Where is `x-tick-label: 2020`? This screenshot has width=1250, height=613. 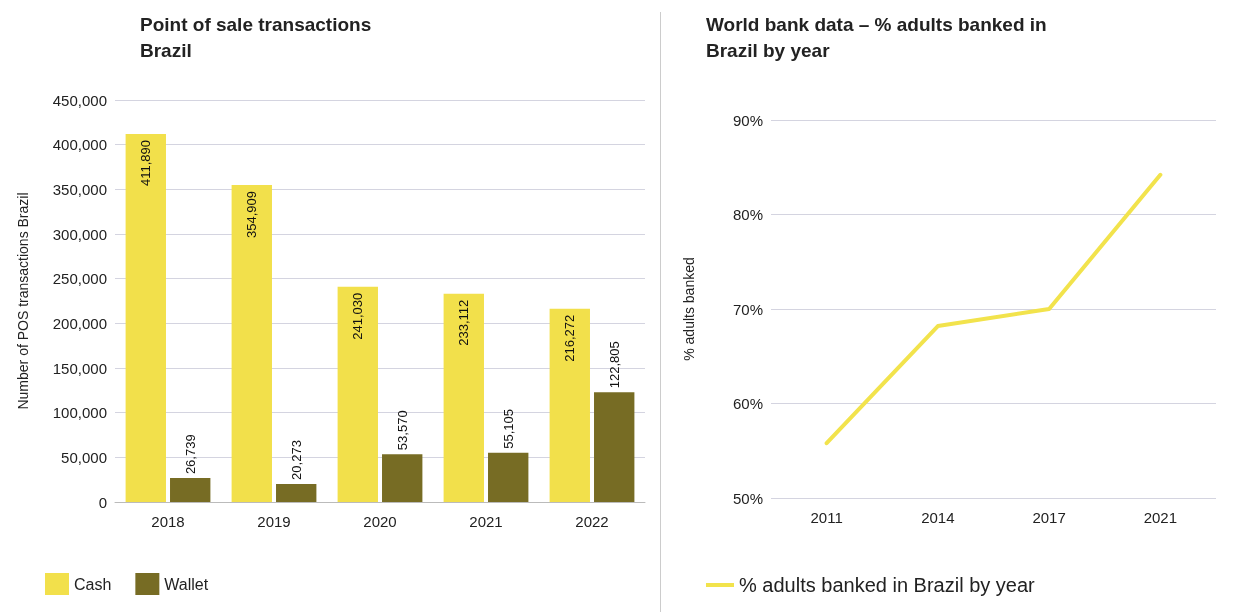 x-tick-label: 2020 is located at coordinates (380, 521).